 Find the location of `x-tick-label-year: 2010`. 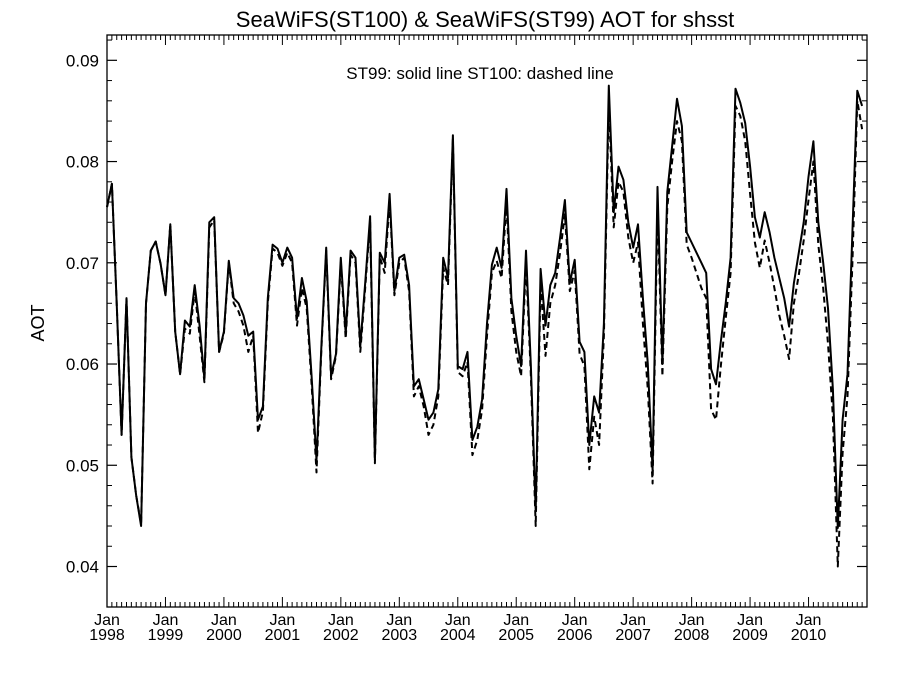

x-tick-label-year: 2010 is located at coordinates (809, 635).